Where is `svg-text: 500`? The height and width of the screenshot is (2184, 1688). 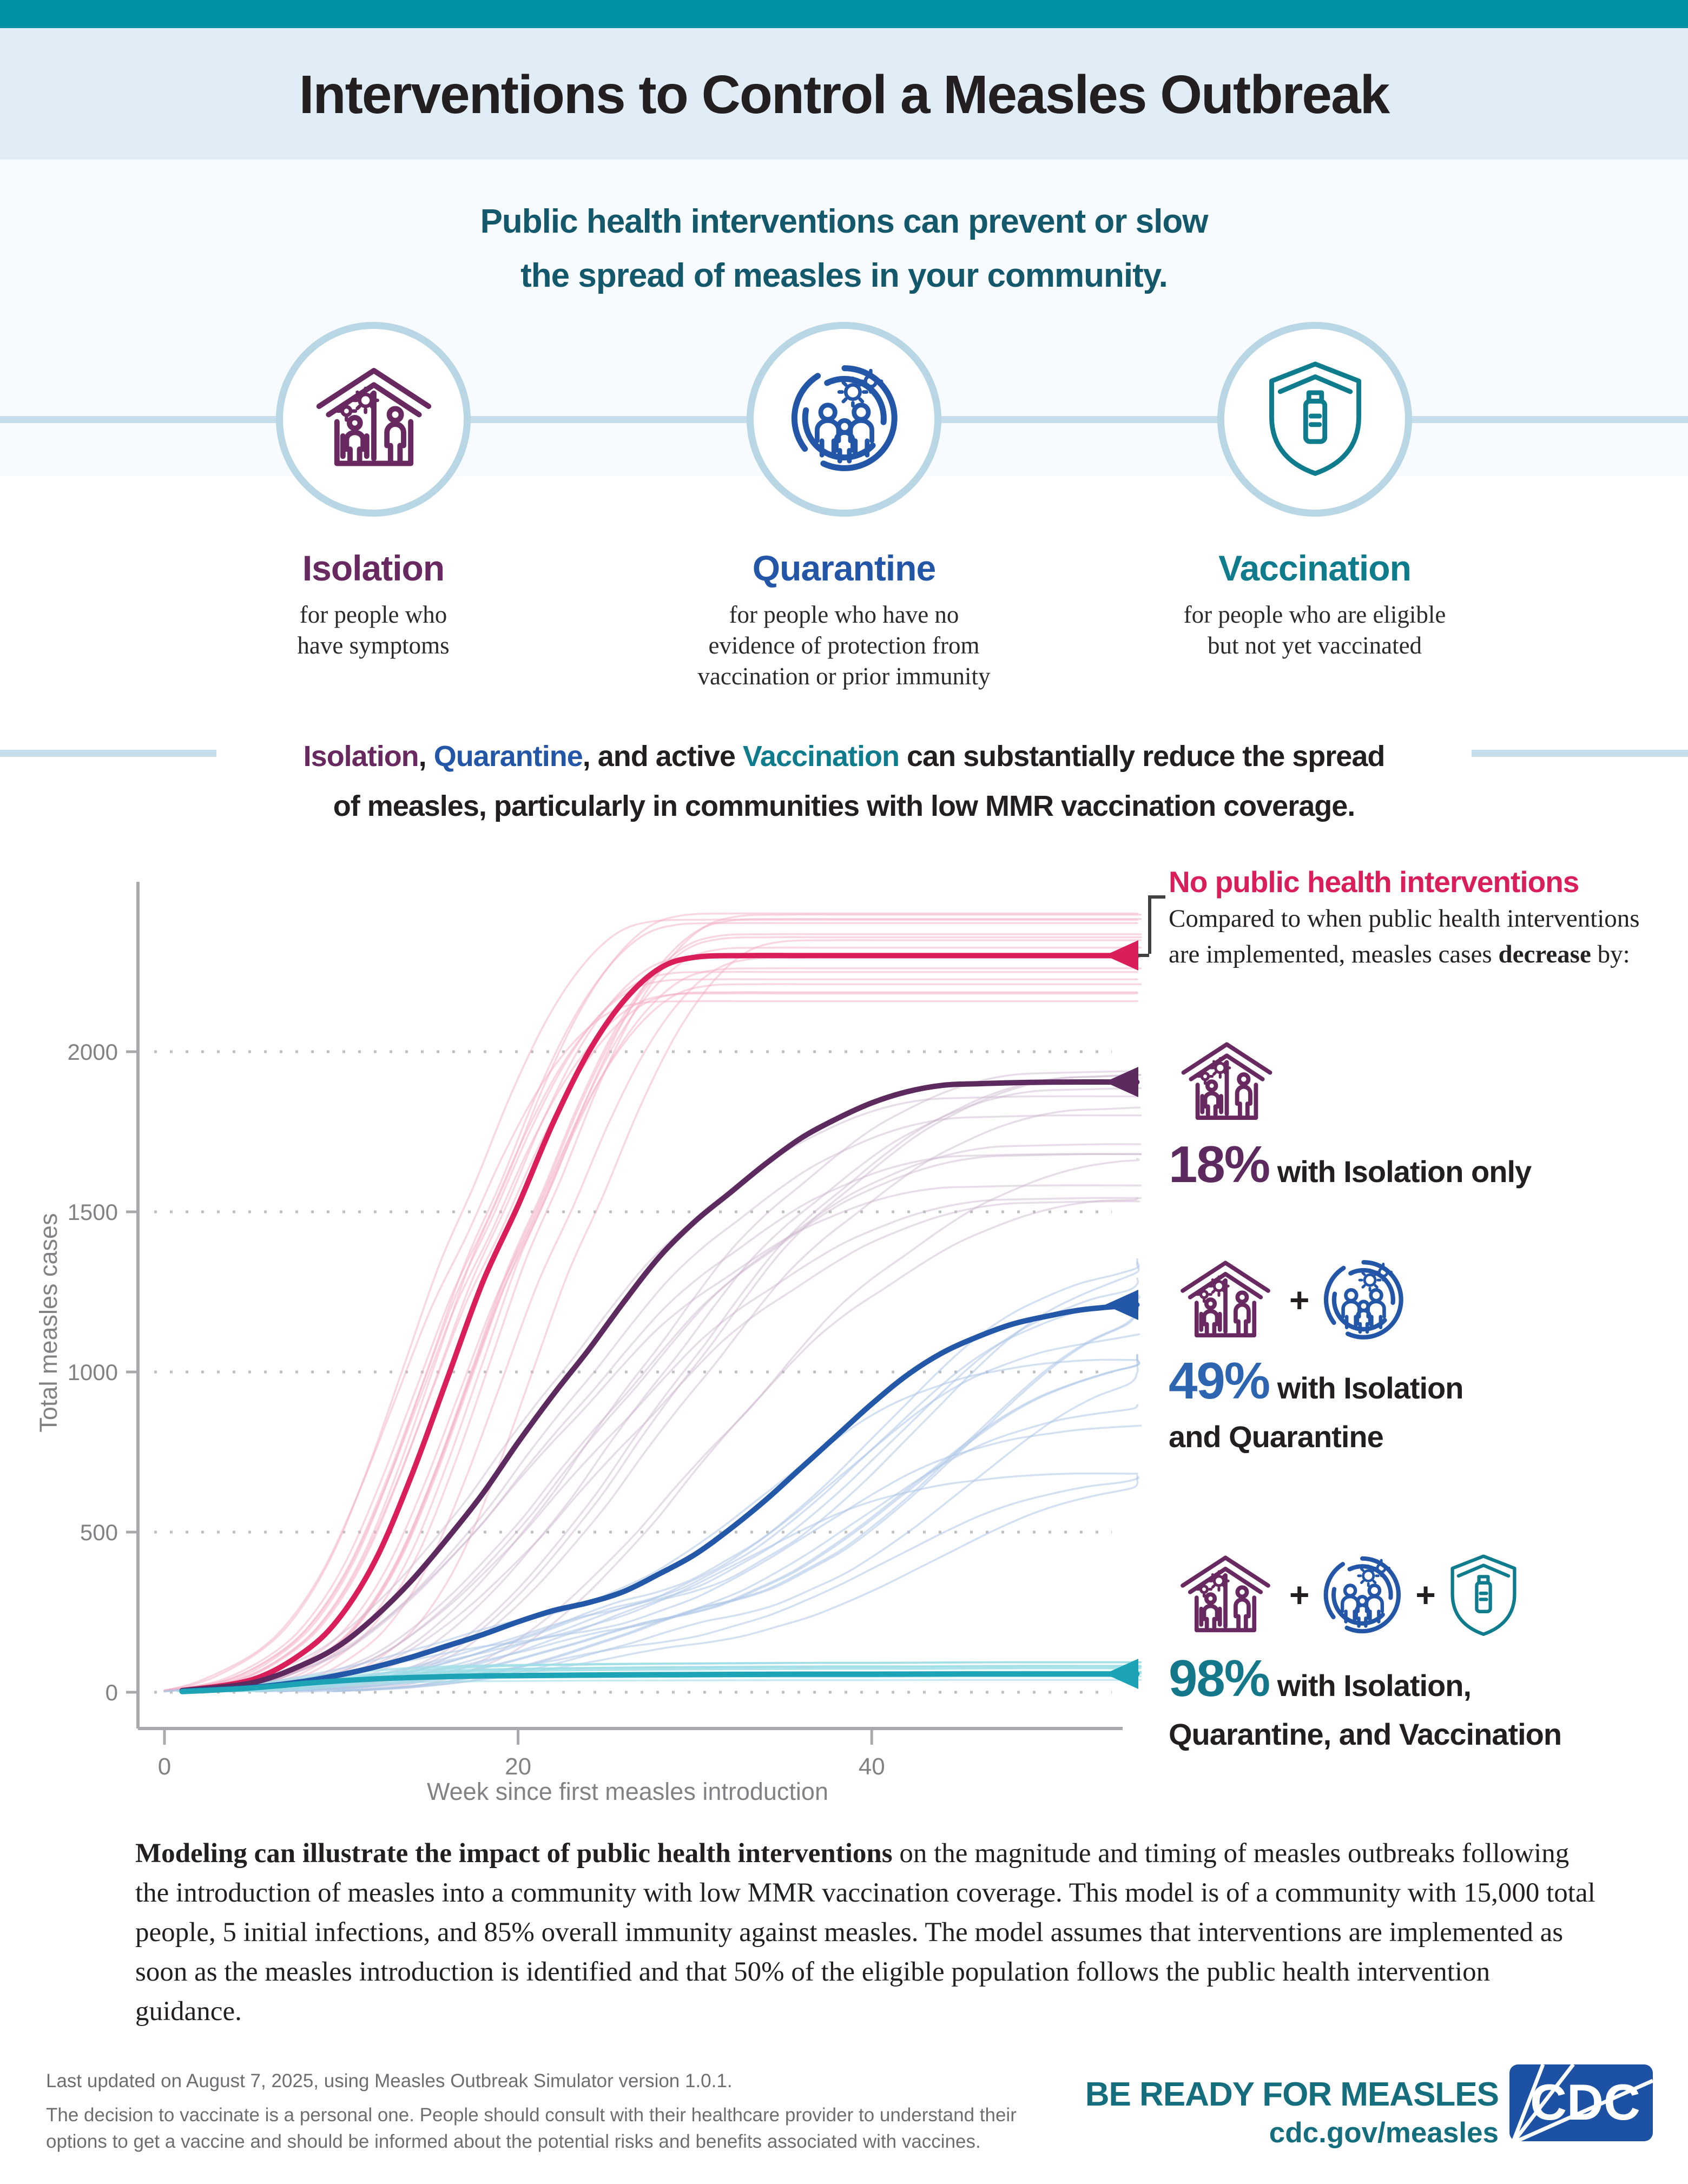 svg-text: 500 is located at coordinates (99, 1533).